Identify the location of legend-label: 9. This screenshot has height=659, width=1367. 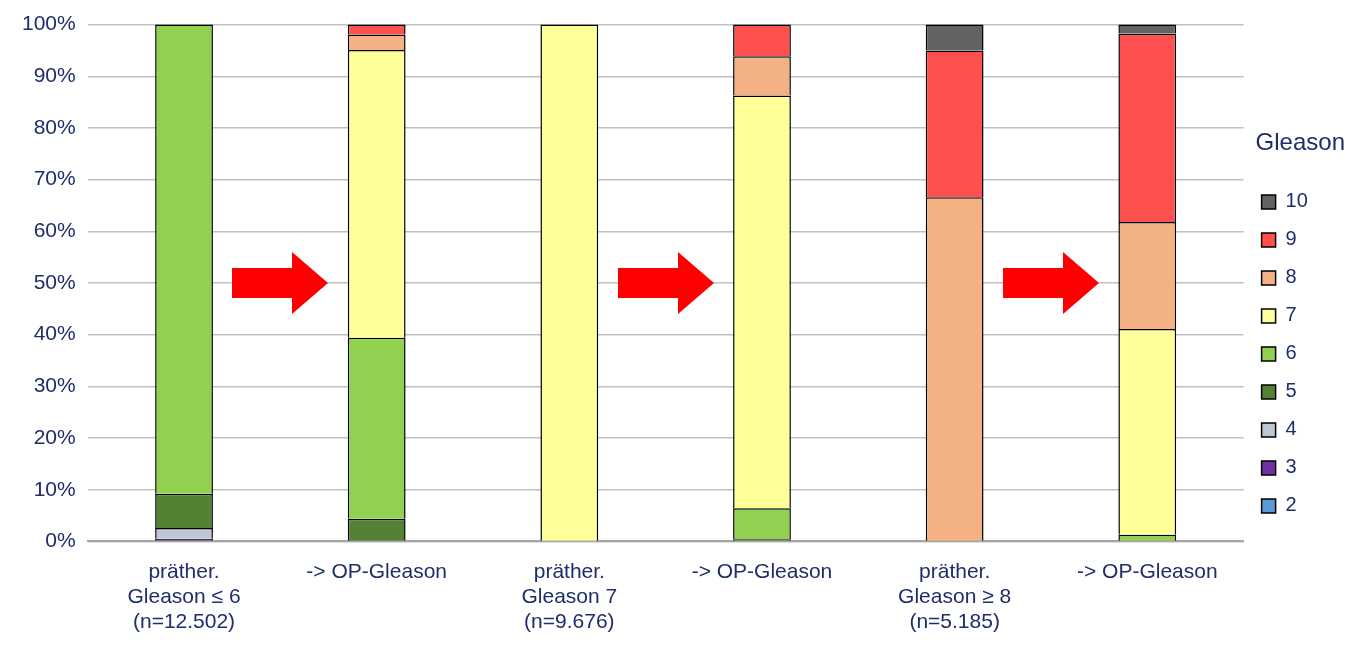
(1291, 238).